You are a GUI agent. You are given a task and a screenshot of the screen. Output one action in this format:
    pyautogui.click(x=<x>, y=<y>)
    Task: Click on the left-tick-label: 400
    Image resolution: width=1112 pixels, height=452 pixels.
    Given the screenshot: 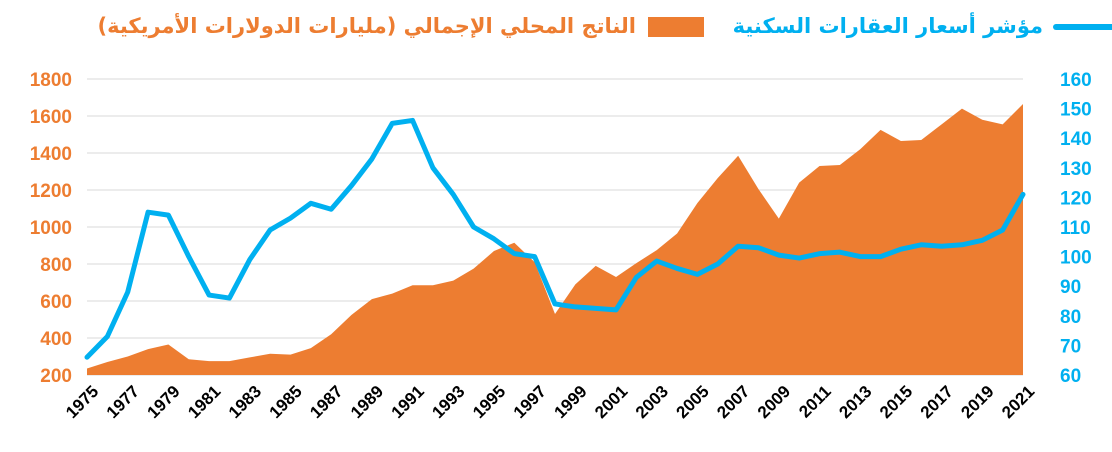 What is the action you would take?
    pyautogui.click(x=56, y=339)
    